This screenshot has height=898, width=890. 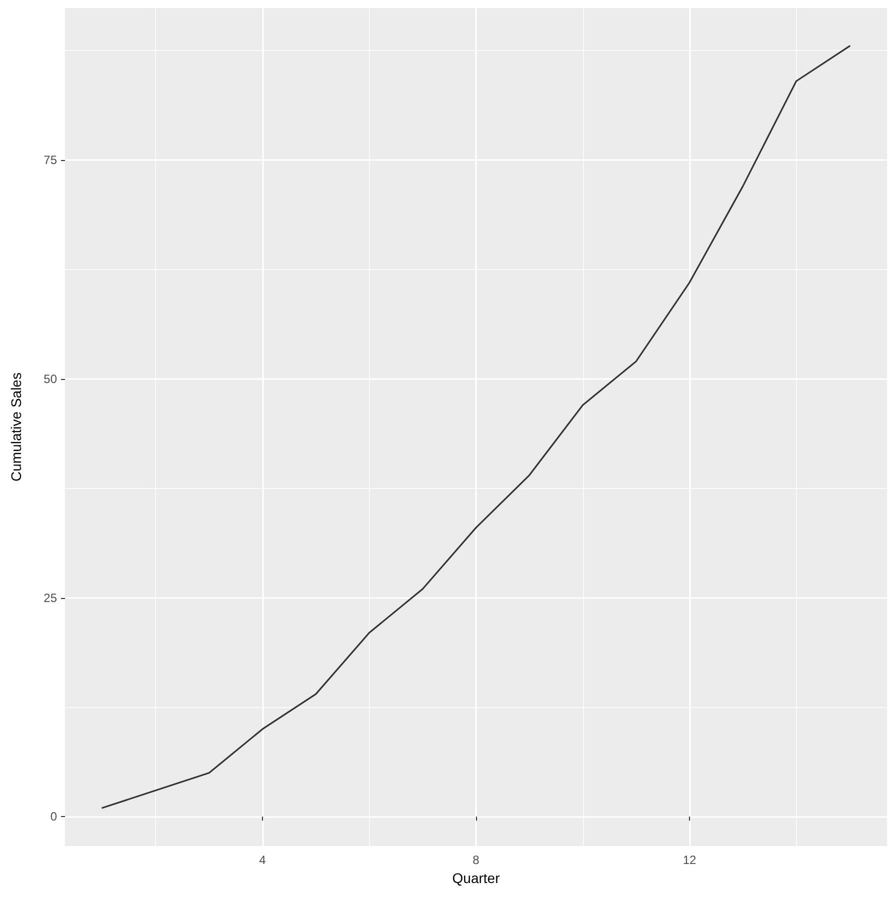 What do you see at coordinates (476, 860) in the screenshot?
I see `x-tick-label: 8` at bounding box center [476, 860].